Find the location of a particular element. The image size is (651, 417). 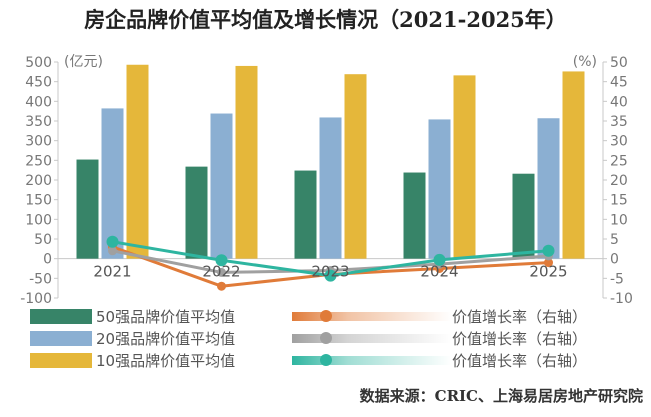

right-tick-label: 20 is located at coordinates (619, 181).